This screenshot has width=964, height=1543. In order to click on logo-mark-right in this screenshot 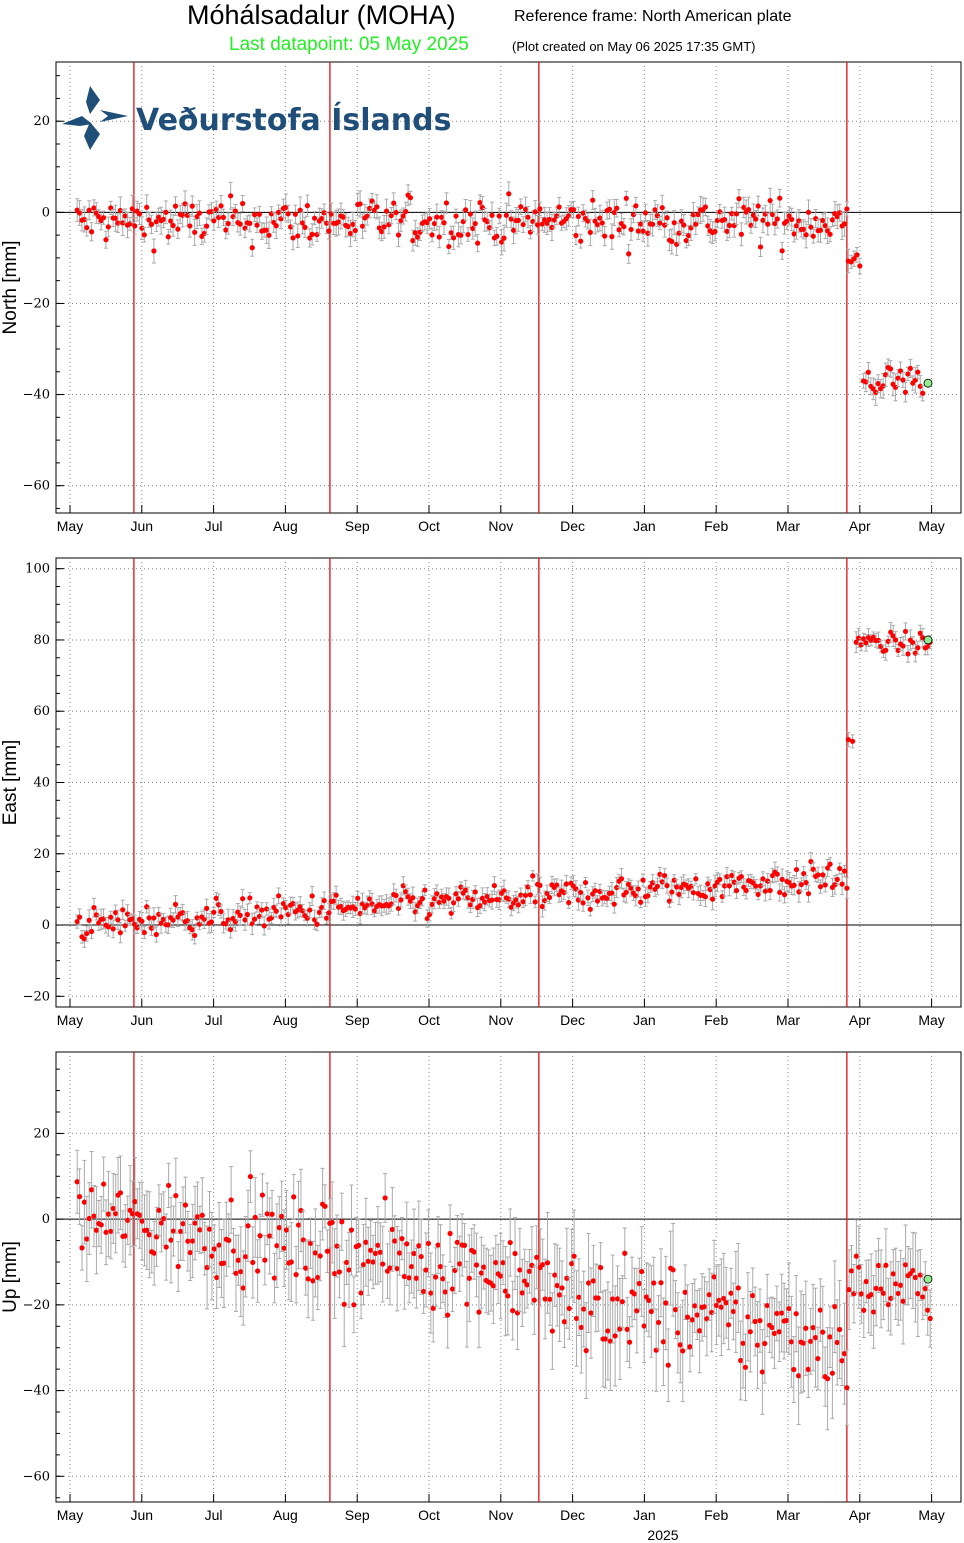, I will do `click(114, 116)`.